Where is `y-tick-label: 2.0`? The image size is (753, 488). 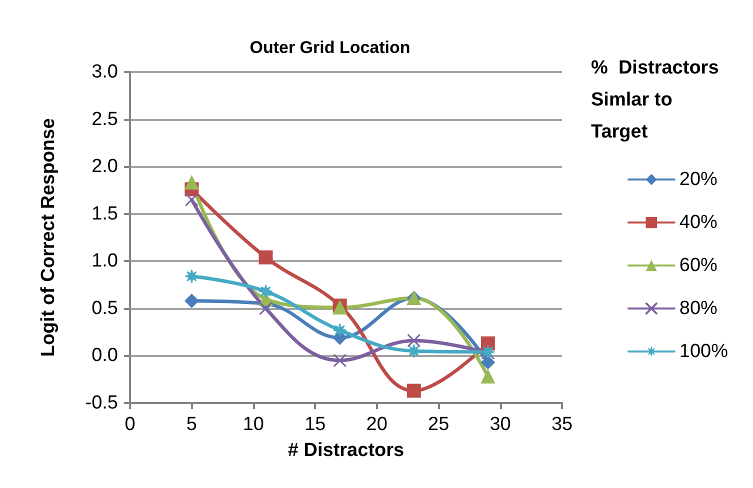
y-tick-label: 2.0 is located at coordinates (105, 167).